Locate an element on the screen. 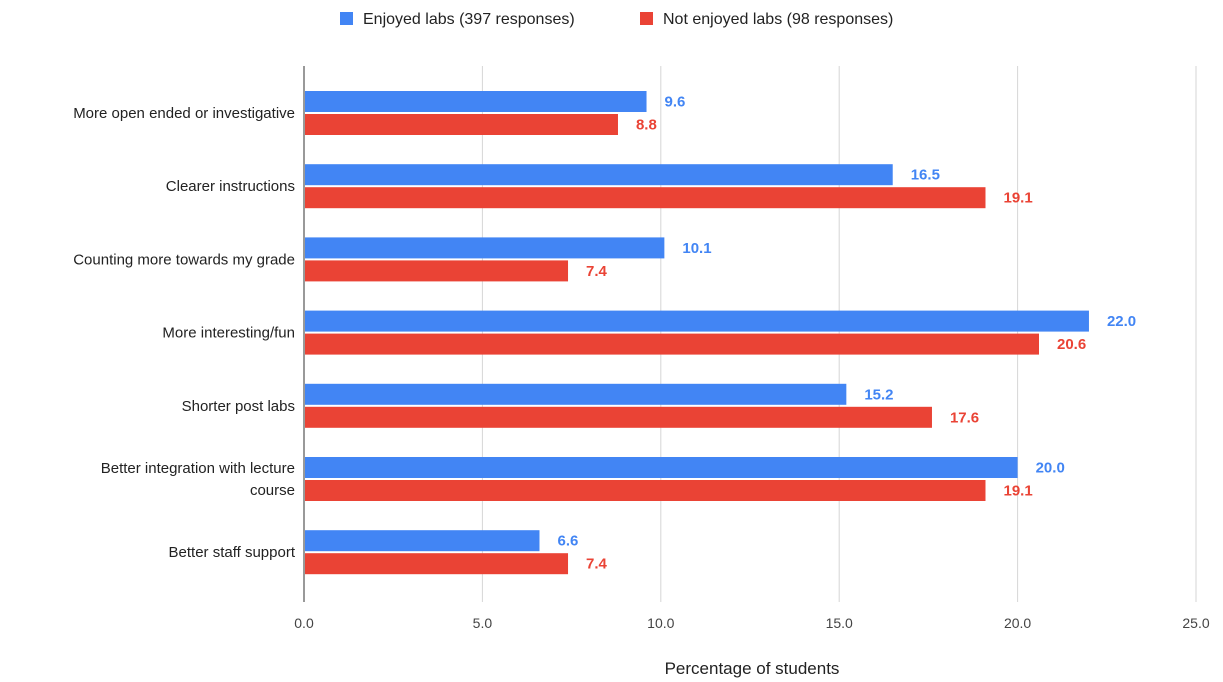  data-label: 20.0 is located at coordinates (1050, 468).